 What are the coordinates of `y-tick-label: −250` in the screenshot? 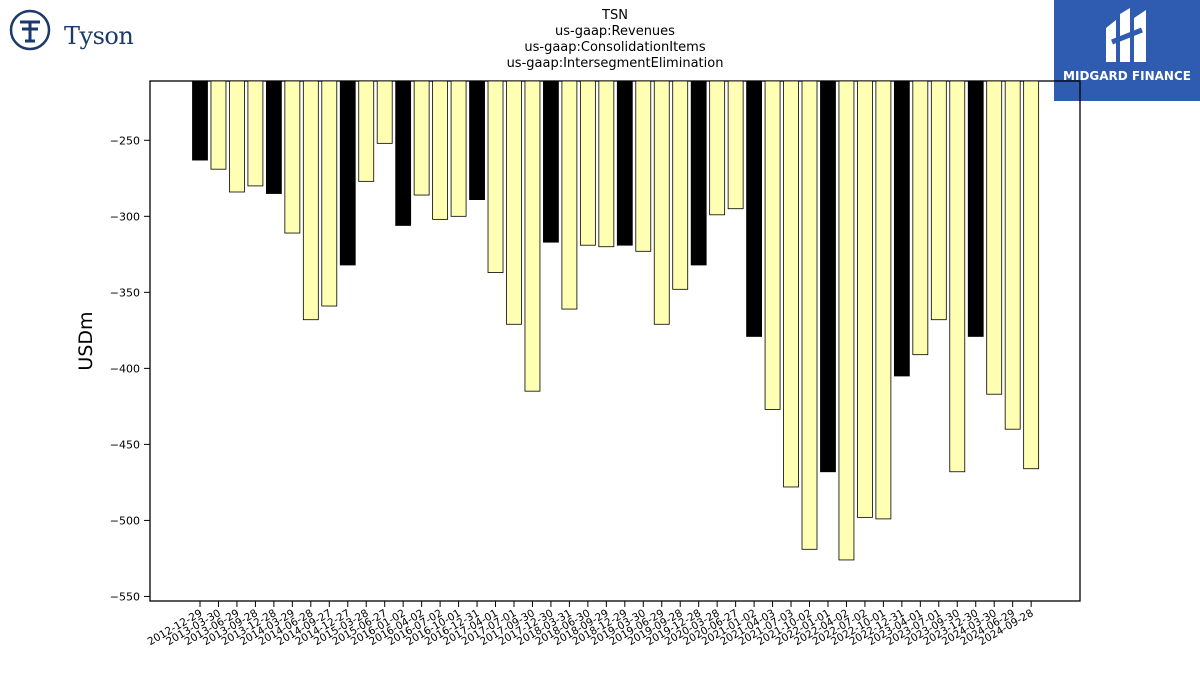 It's located at (125, 140).